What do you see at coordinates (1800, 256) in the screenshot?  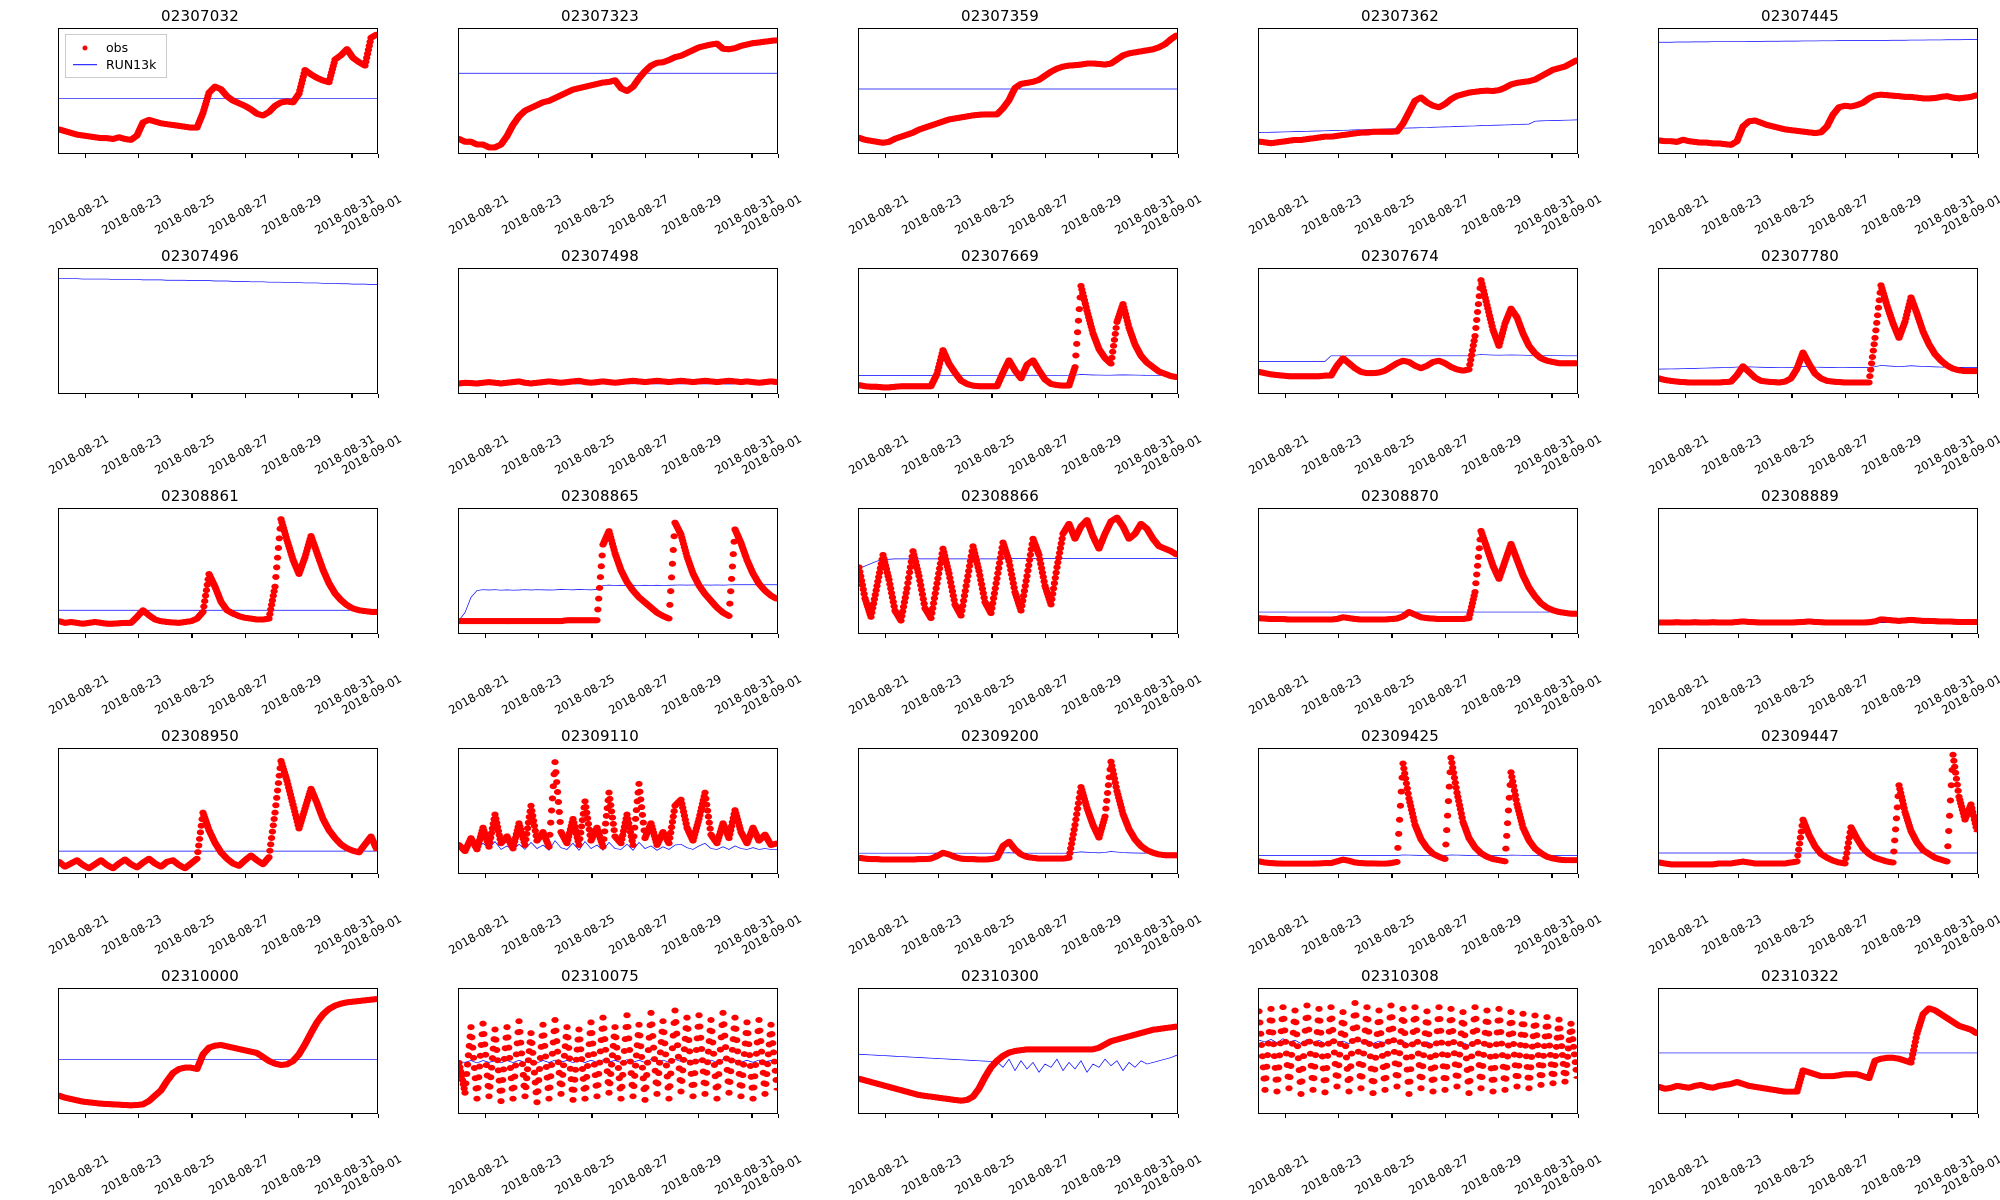 I see `panel-title: 02307780` at bounding box center [1800, 256].